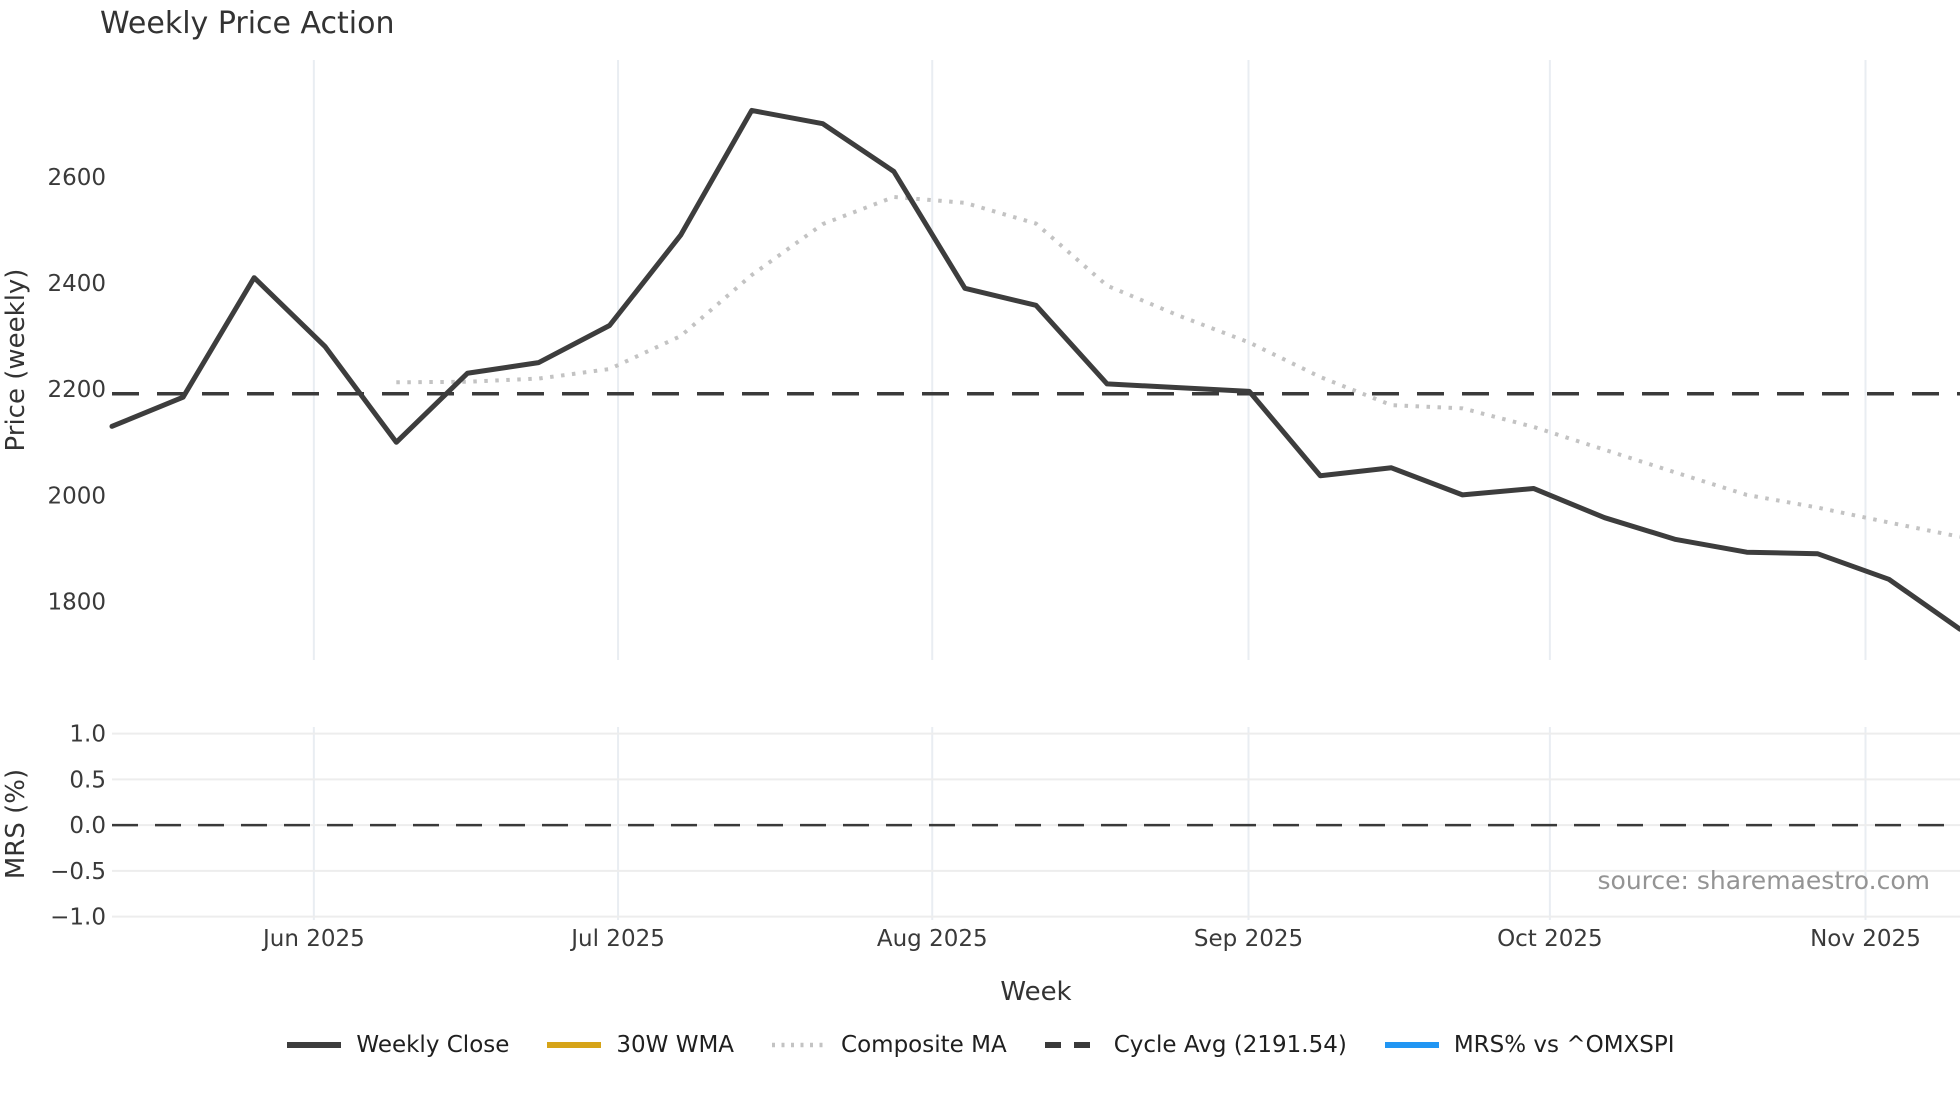 This screenshot has height=1102, width=1960. Describe the element at coordinates (617, 939) in the screenshot. I see `month-tick-label: Jul 2025` at that location.